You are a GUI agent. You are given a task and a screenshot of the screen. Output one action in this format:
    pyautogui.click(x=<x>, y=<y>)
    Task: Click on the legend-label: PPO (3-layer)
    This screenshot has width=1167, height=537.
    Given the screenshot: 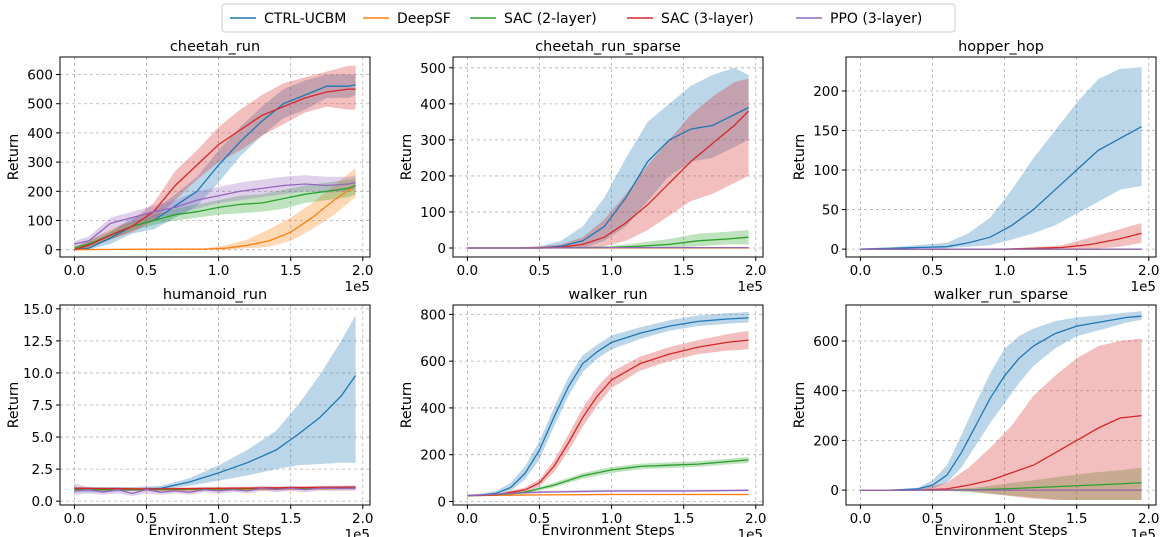 What is the action you would take?
    pyautogui.click(x=876, y=19)
    